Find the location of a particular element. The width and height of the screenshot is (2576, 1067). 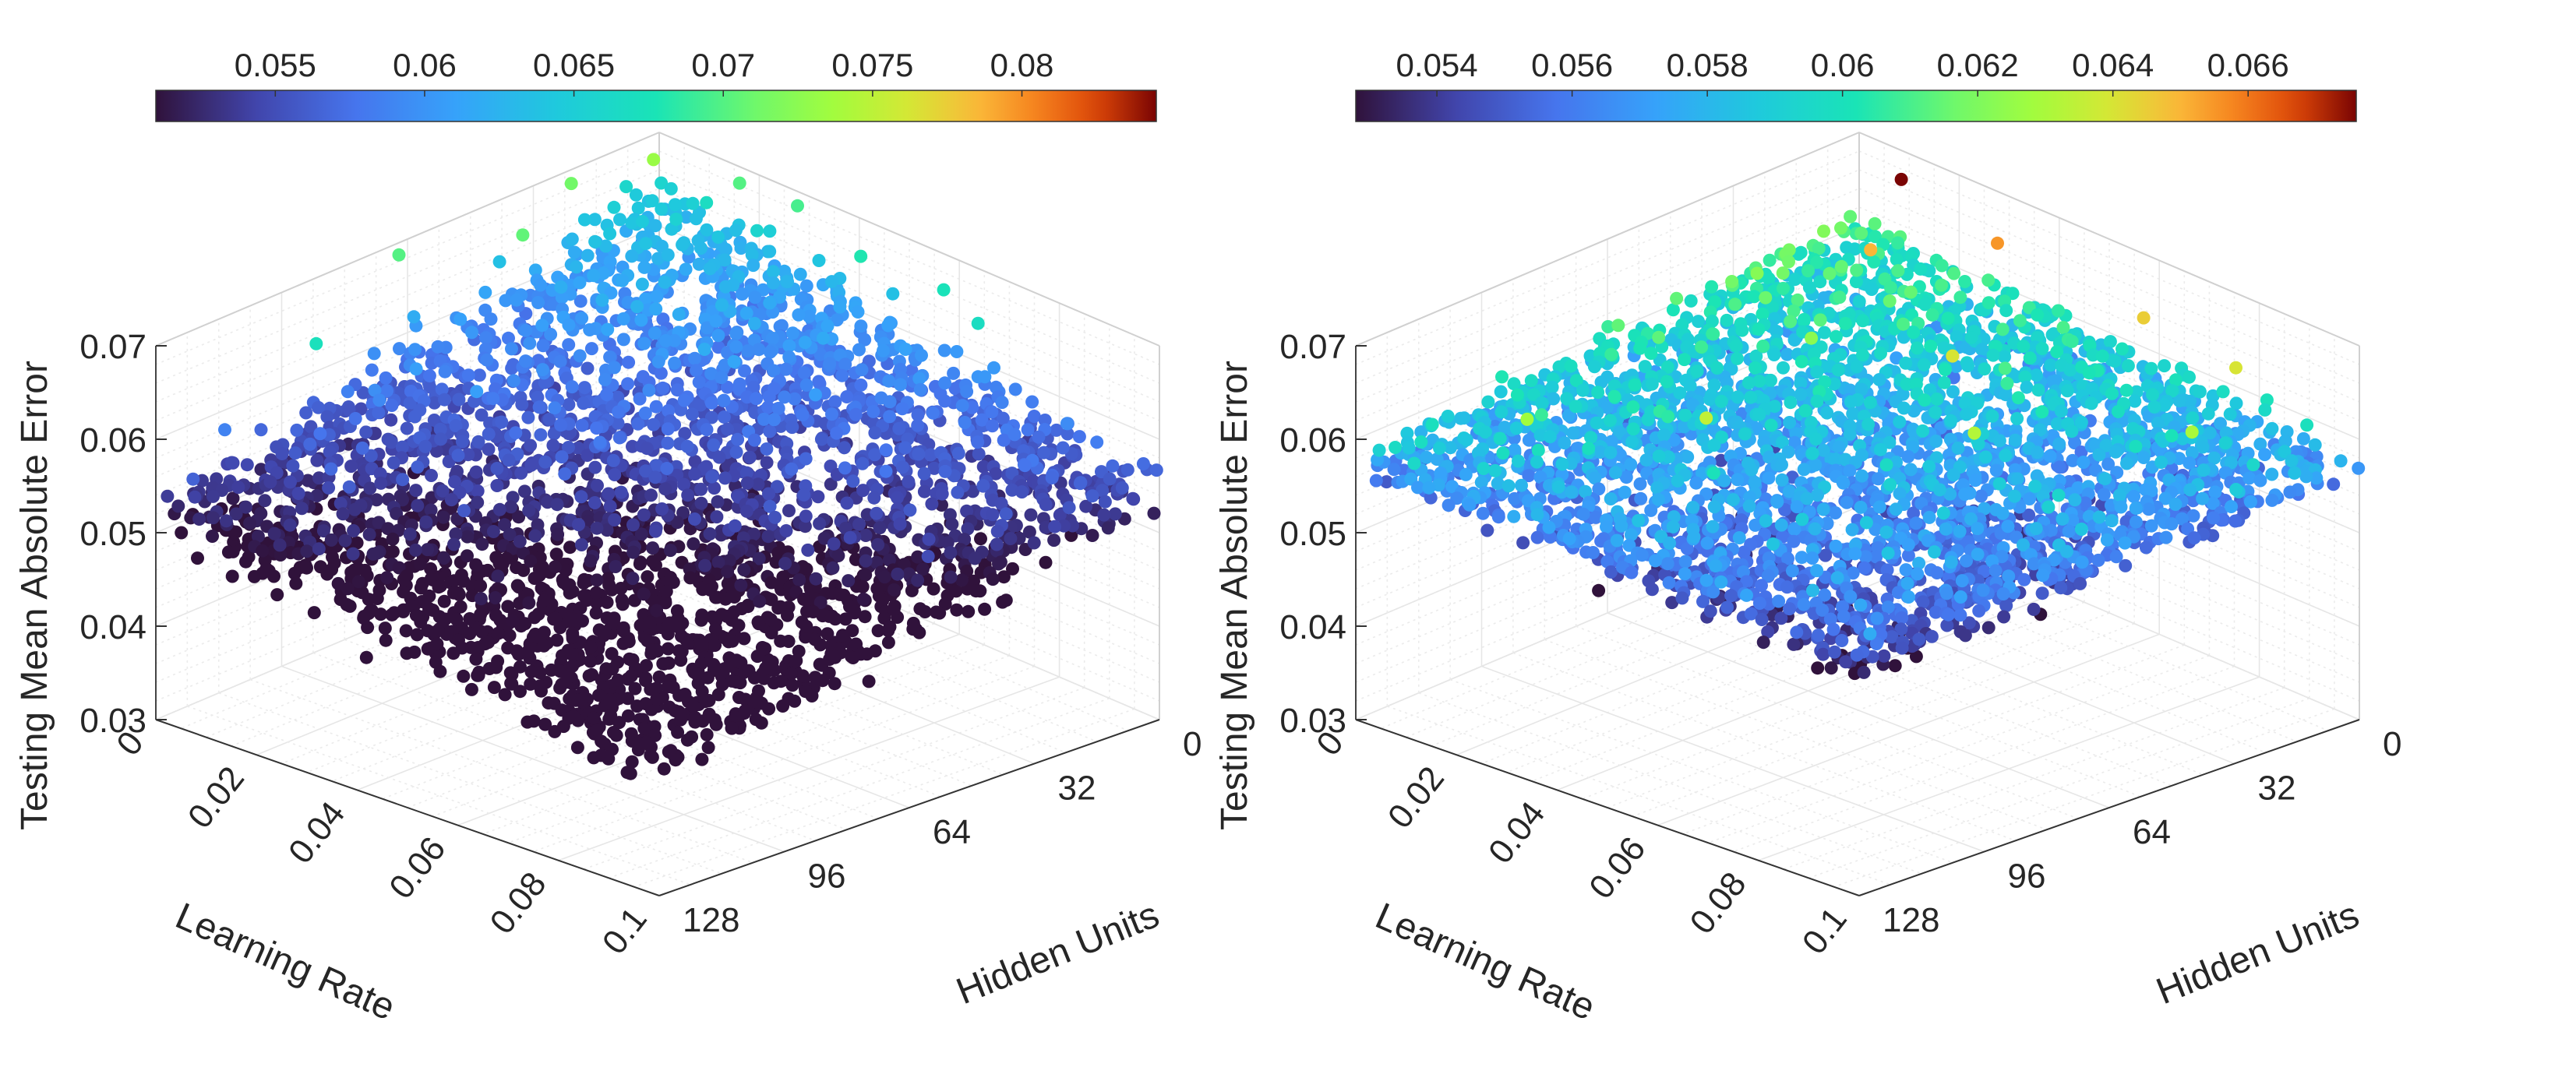

right-colorbar-bar is located at coordinates (1856, 106).